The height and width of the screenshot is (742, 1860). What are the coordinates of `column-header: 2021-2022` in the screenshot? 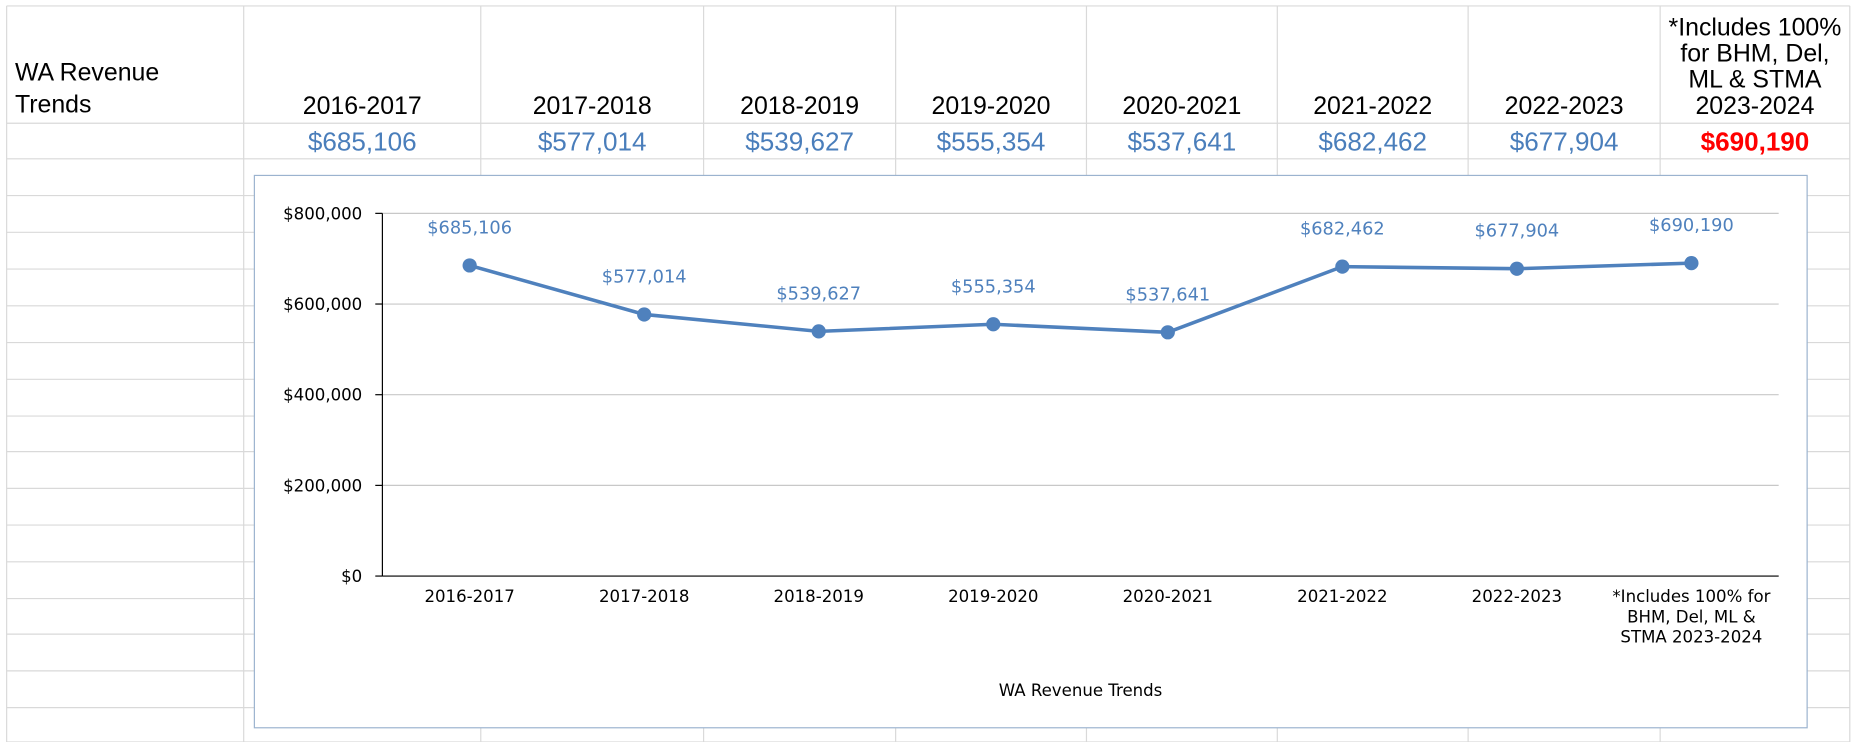 It's located at (1372, 106).